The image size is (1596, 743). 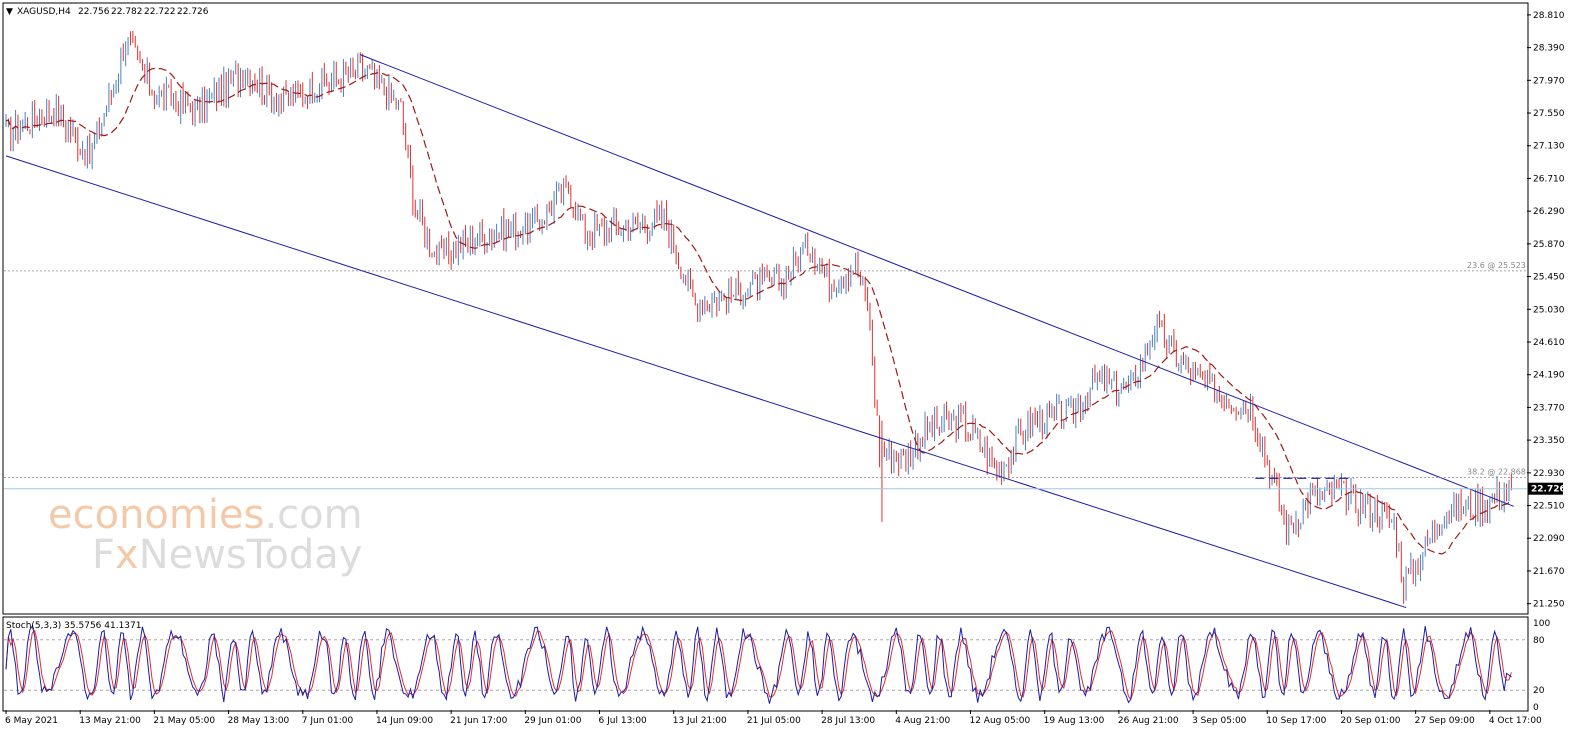 What do you see at coordinates (160, 12) in the screenshot?
I see `header-low: 22.722` at bounding box center [160, 12].